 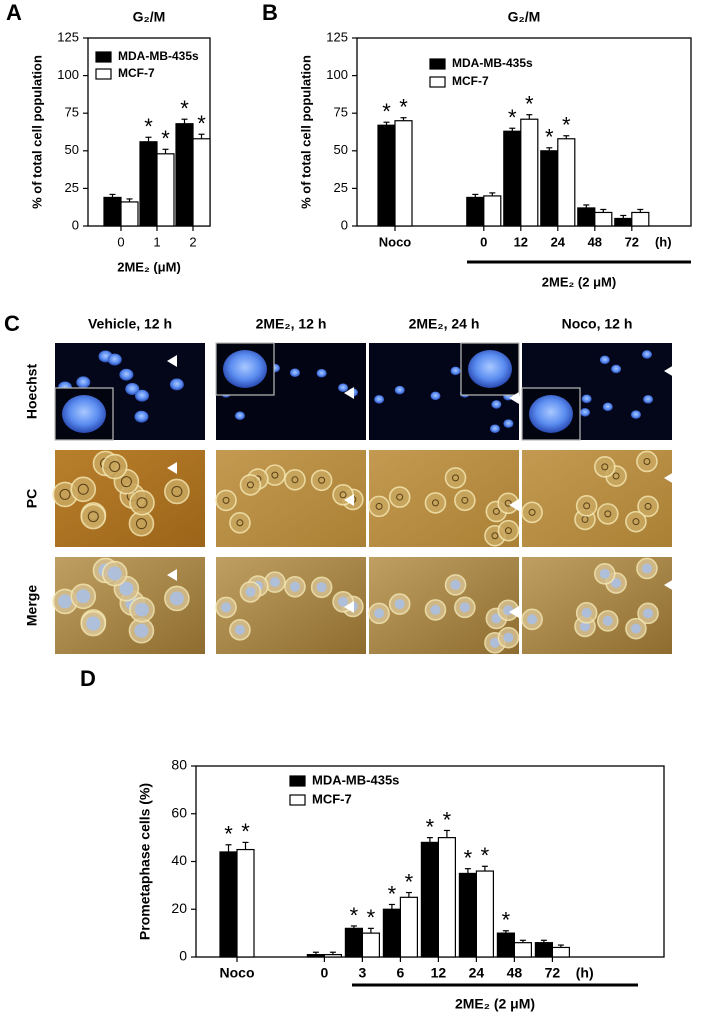 What do you see at coordinates (12, 323) in the screenshot?
I see `panel-label: C` at bounding box center [12, 323].